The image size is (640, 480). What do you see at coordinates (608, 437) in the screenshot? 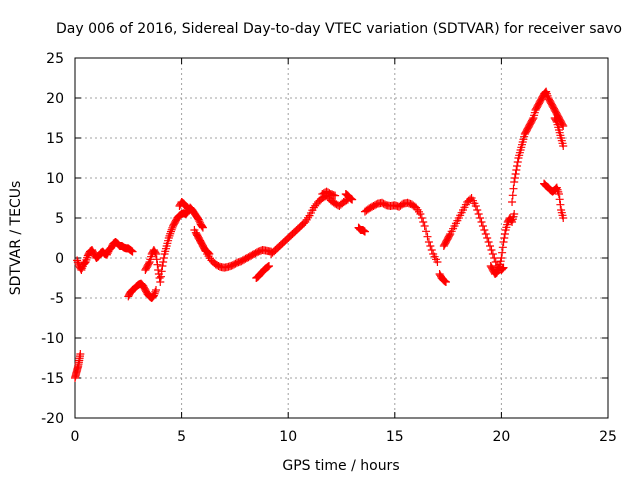
I see `x-tick-label: 25` at bounding box center [608, 437].